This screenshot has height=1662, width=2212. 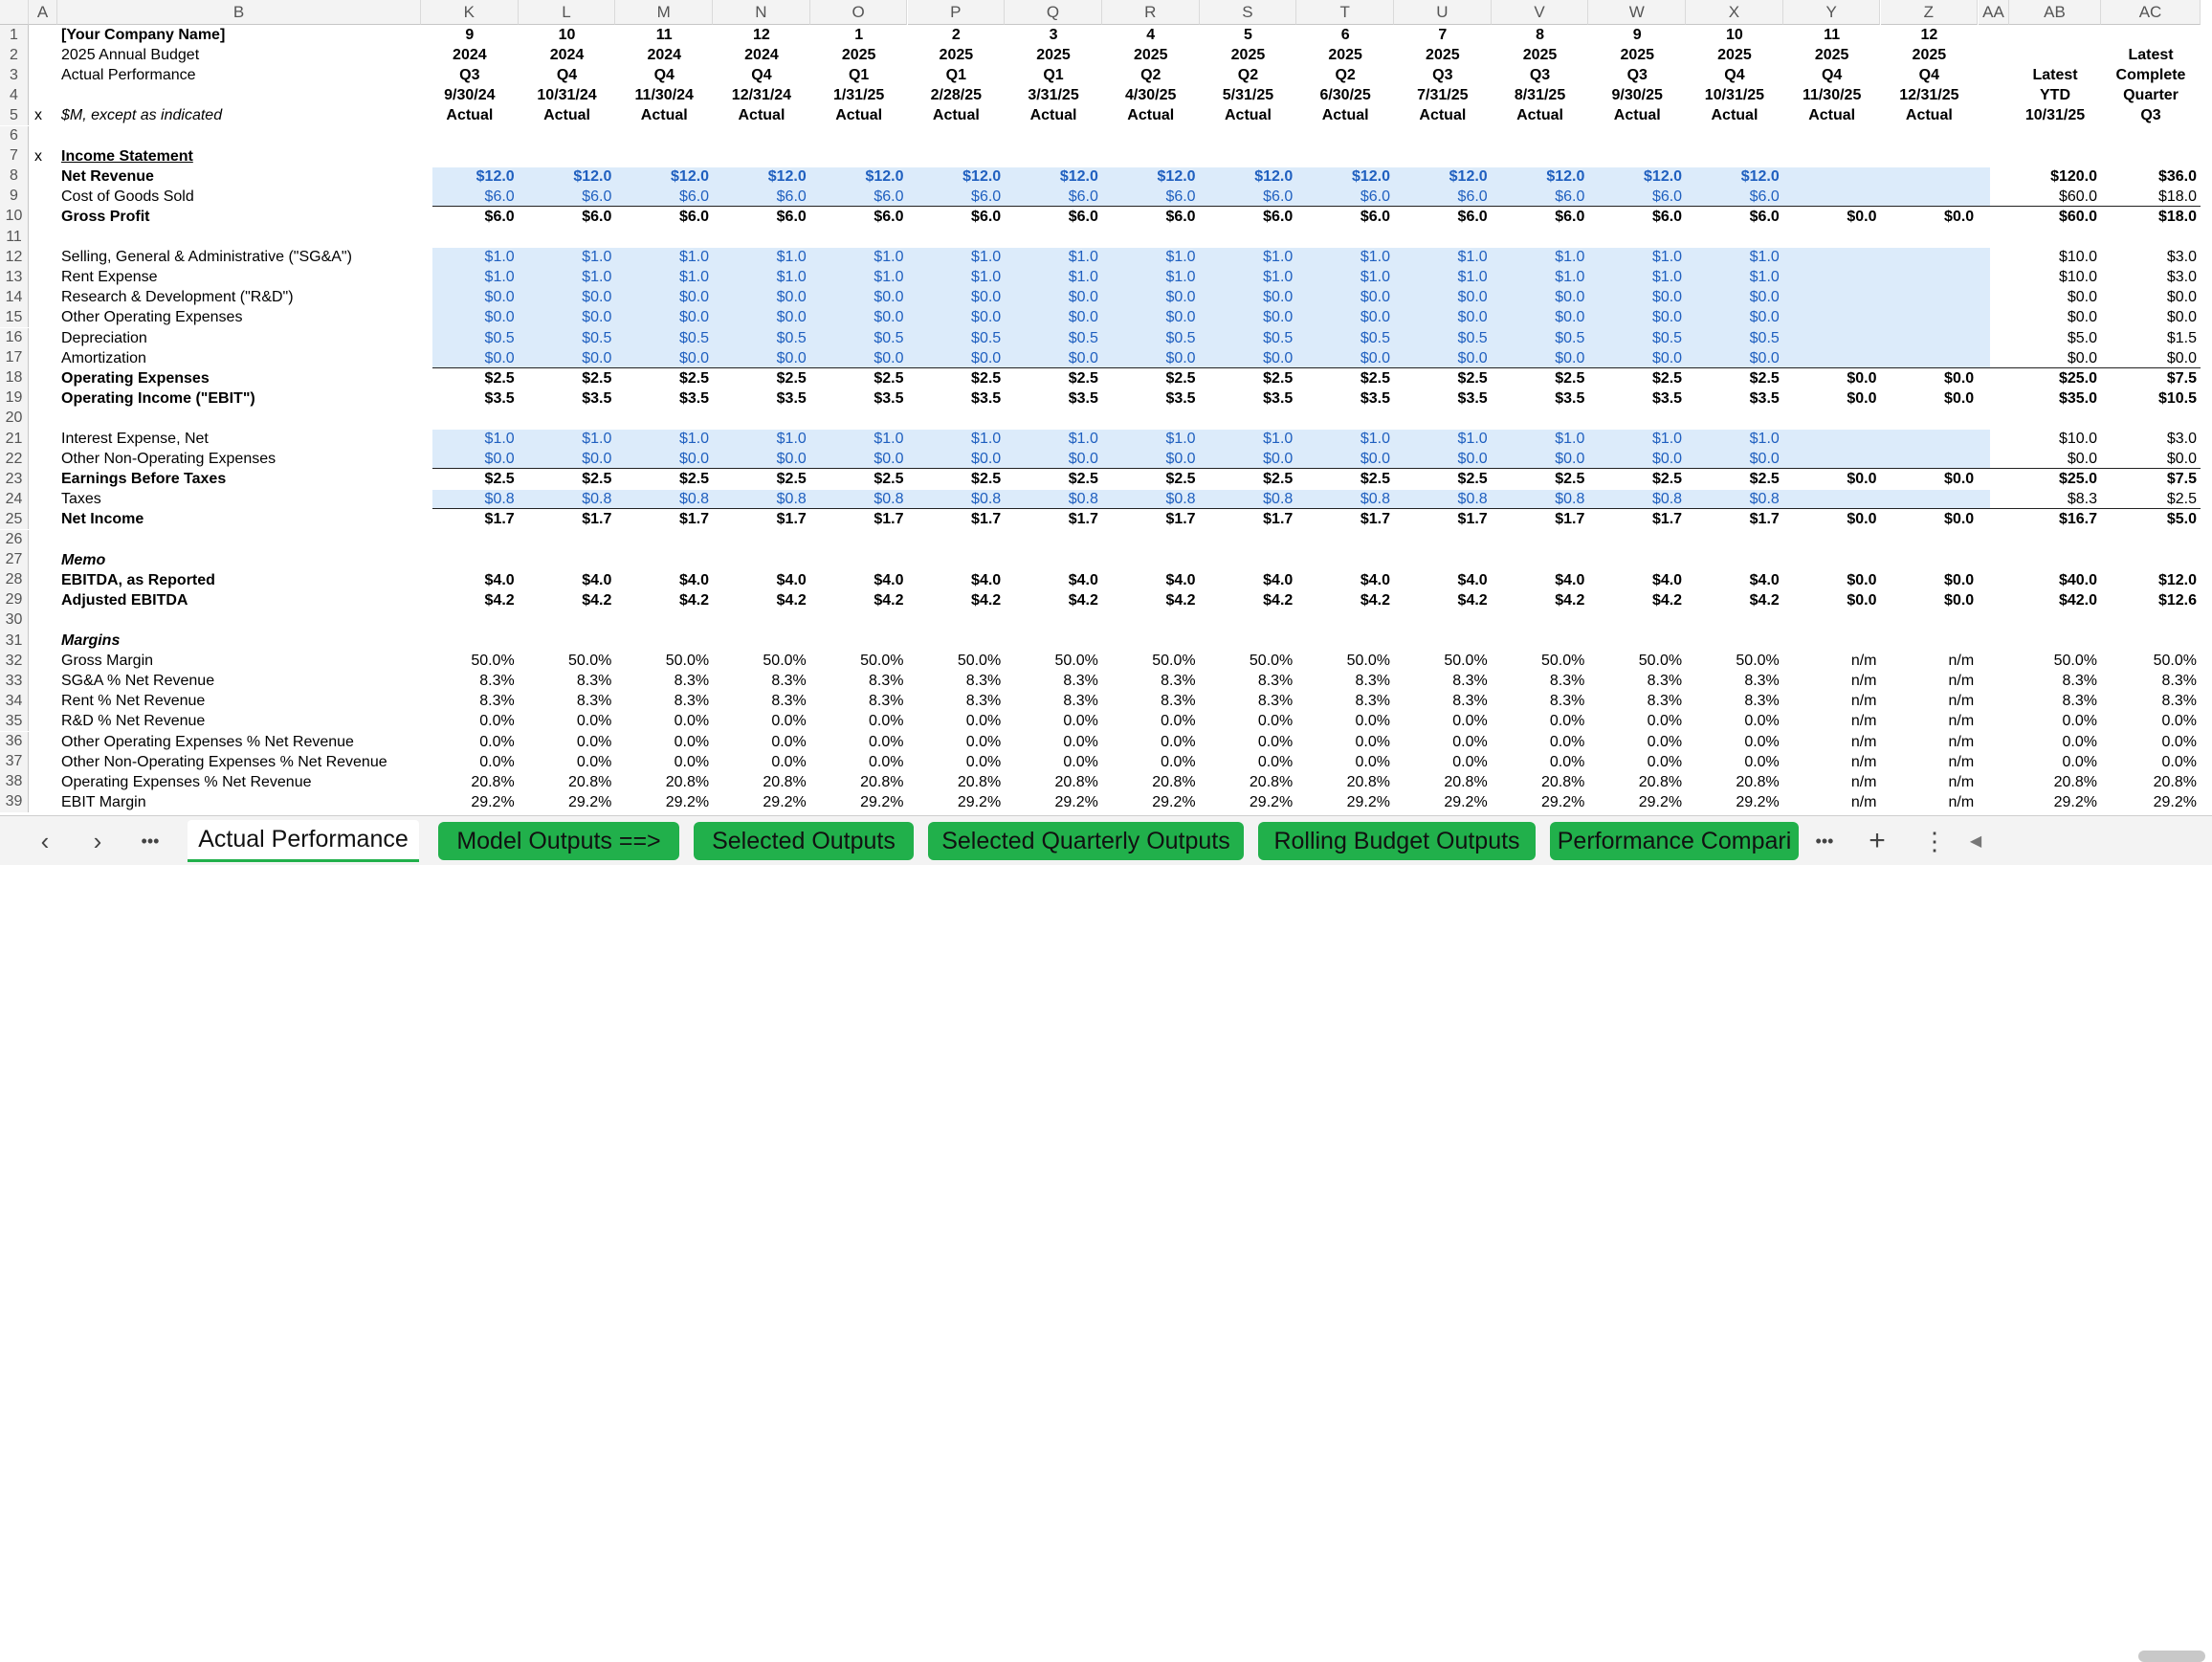 What do you see at coordinates (761, 35) in the screenshot?
I see `period-month: 12` at bounding box center [761, 35].